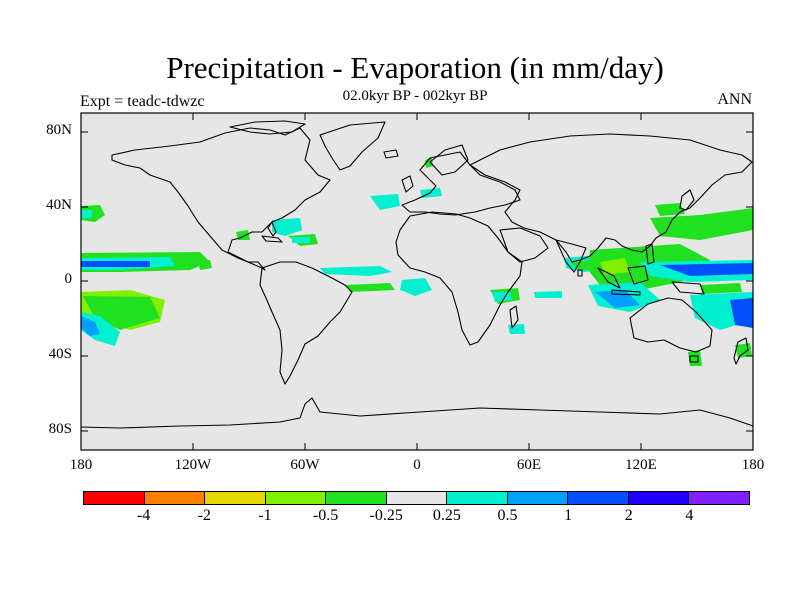  I want to click on coast-sri-lanka, so click(580, 273).